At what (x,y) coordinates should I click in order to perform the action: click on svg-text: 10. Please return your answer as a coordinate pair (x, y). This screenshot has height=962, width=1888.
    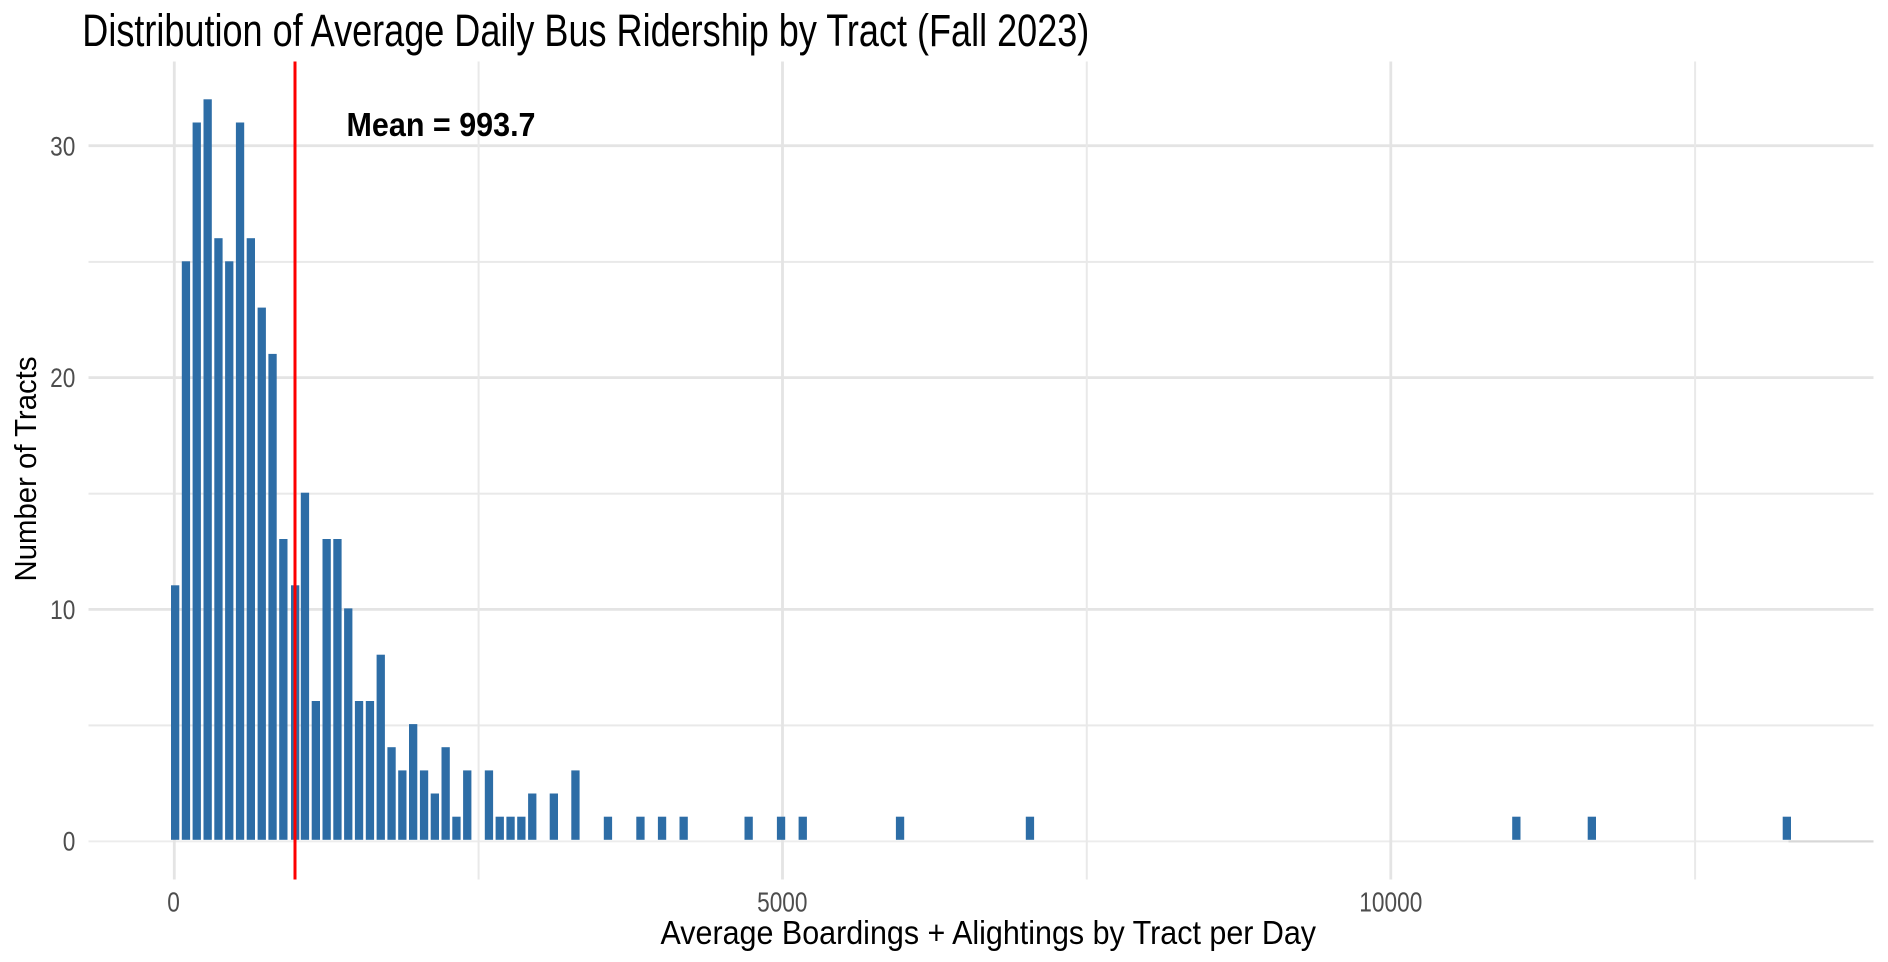
    Looking at the image, I should click on (62, 610).